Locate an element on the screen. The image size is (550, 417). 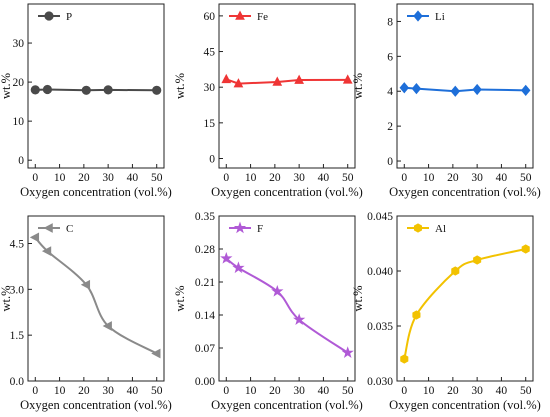
y-tick-label: 4 is located at coordinates (390, 92).